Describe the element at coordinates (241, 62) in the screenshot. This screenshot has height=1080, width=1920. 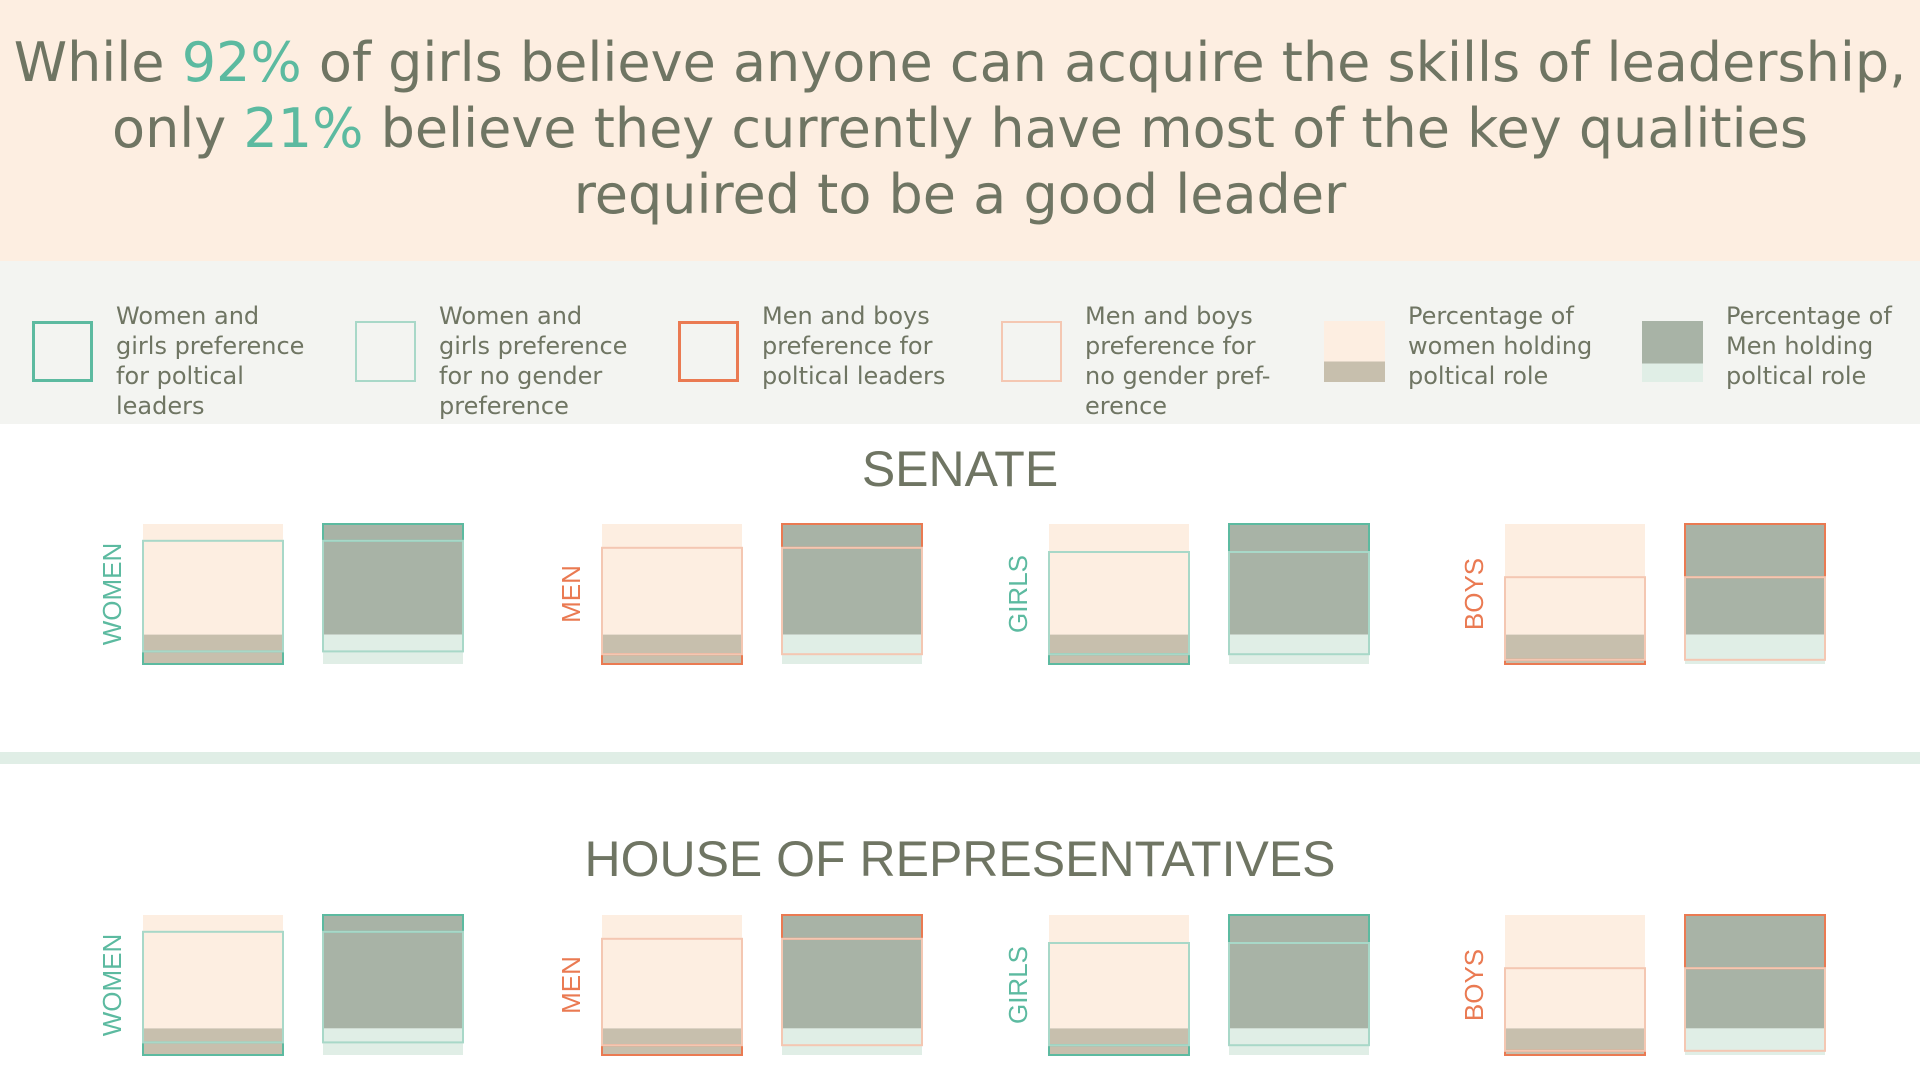
I see `headline-stat-92: 92%` at that location.